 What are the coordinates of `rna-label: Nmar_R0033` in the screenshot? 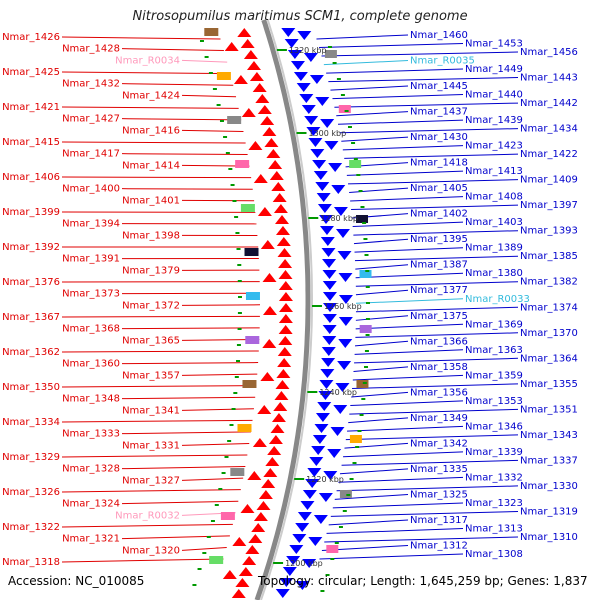 It's located at (497, 299).